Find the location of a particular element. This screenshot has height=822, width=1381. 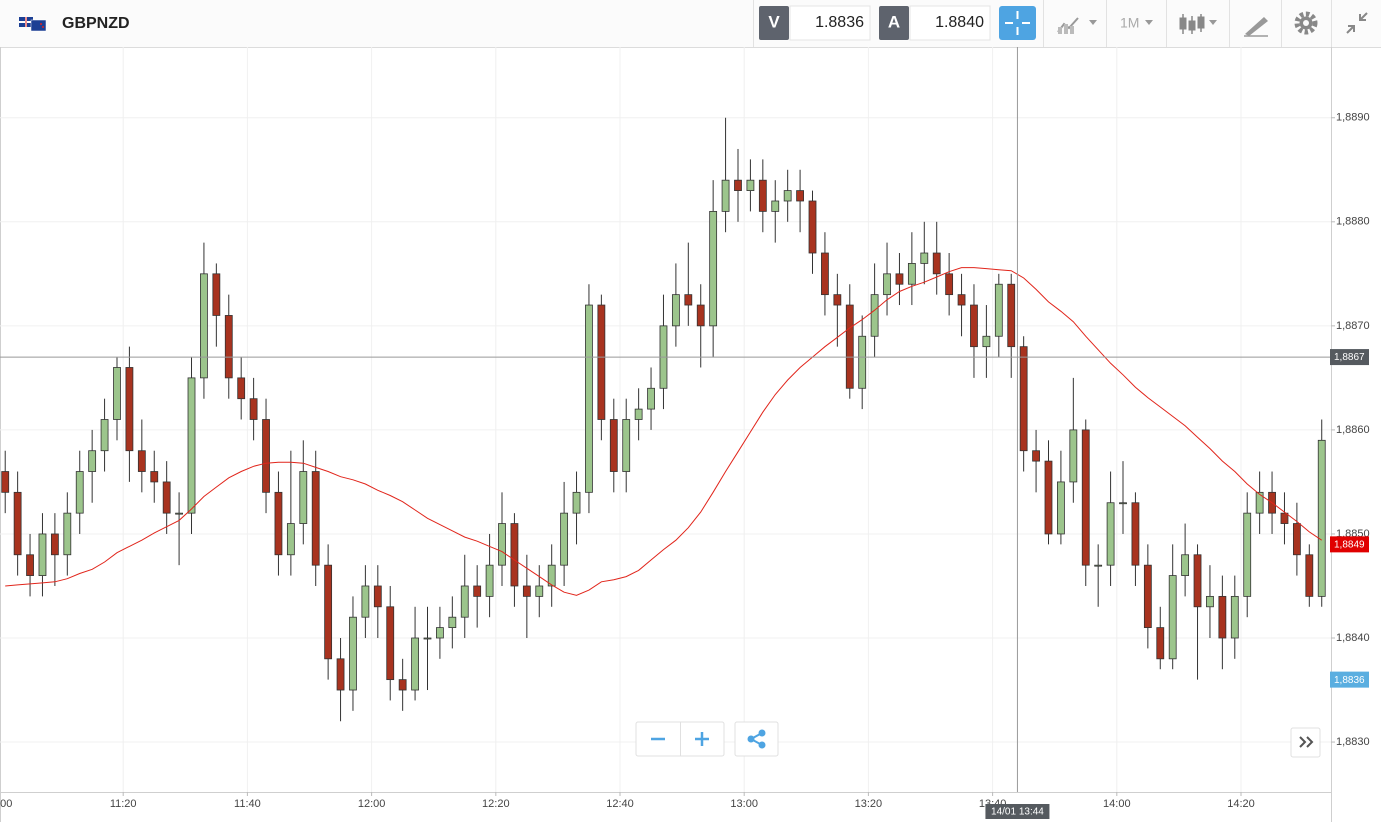

x-tick-label: 12:40 is located at coordinates (620, 804).